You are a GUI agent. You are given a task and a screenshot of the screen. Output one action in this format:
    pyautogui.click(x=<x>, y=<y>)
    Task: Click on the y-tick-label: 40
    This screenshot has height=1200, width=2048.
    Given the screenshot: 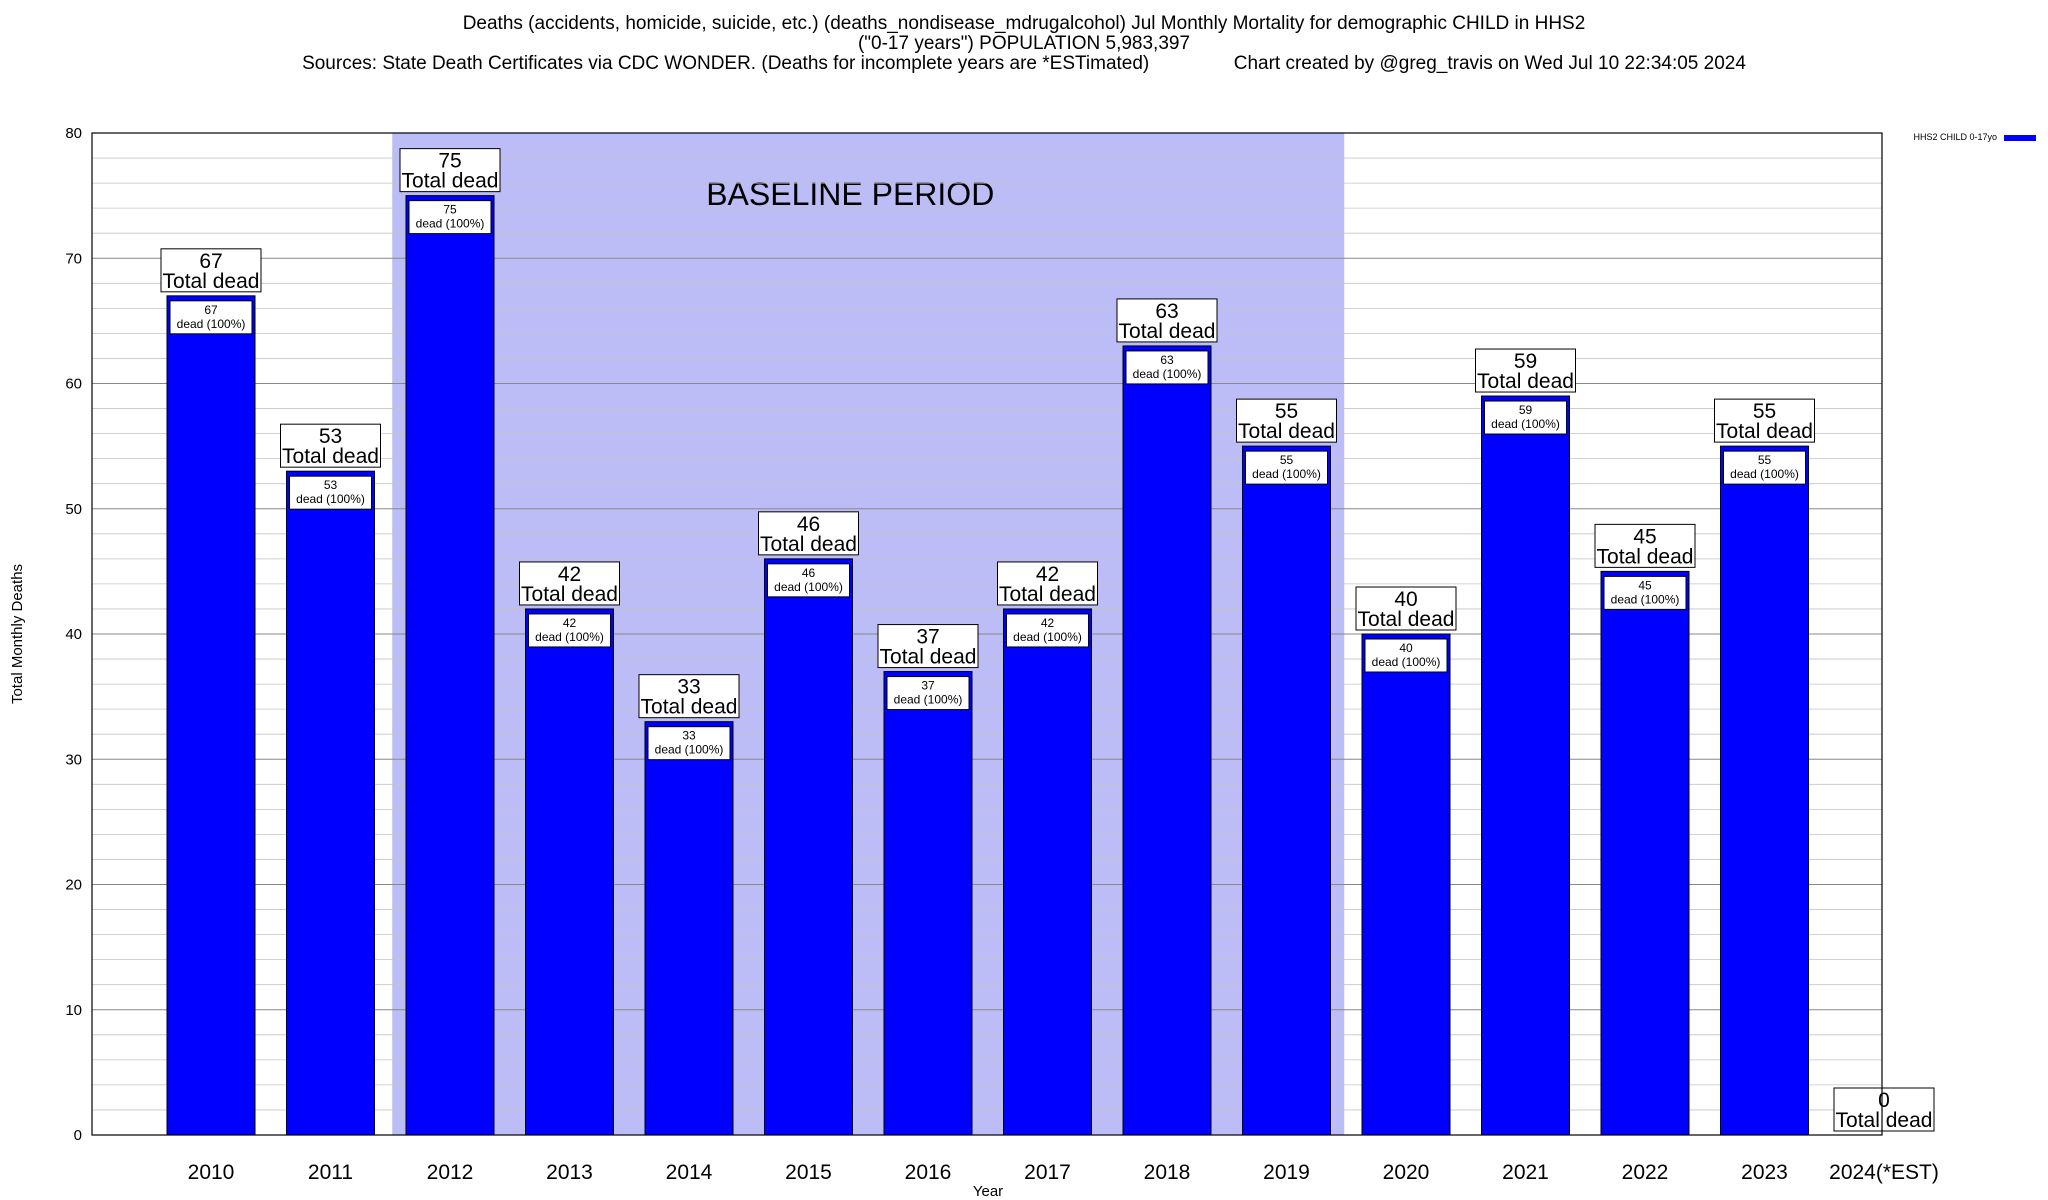 What is the action you would take?
    pyautogui.click(x=73, y=634)
    